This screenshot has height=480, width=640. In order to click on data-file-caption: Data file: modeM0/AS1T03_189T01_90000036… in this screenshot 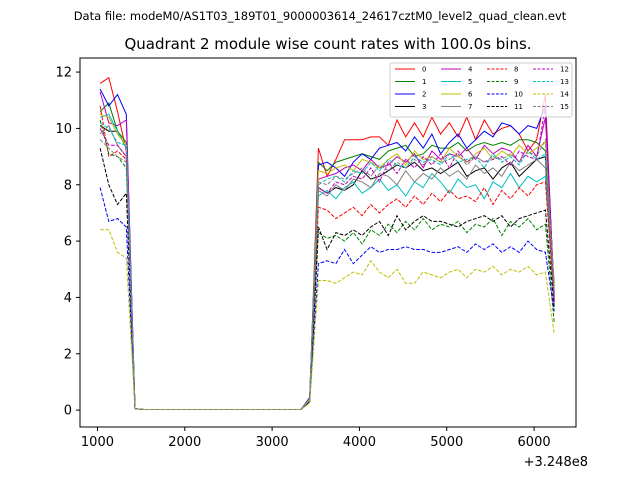, I will do `click(320, 16)`.